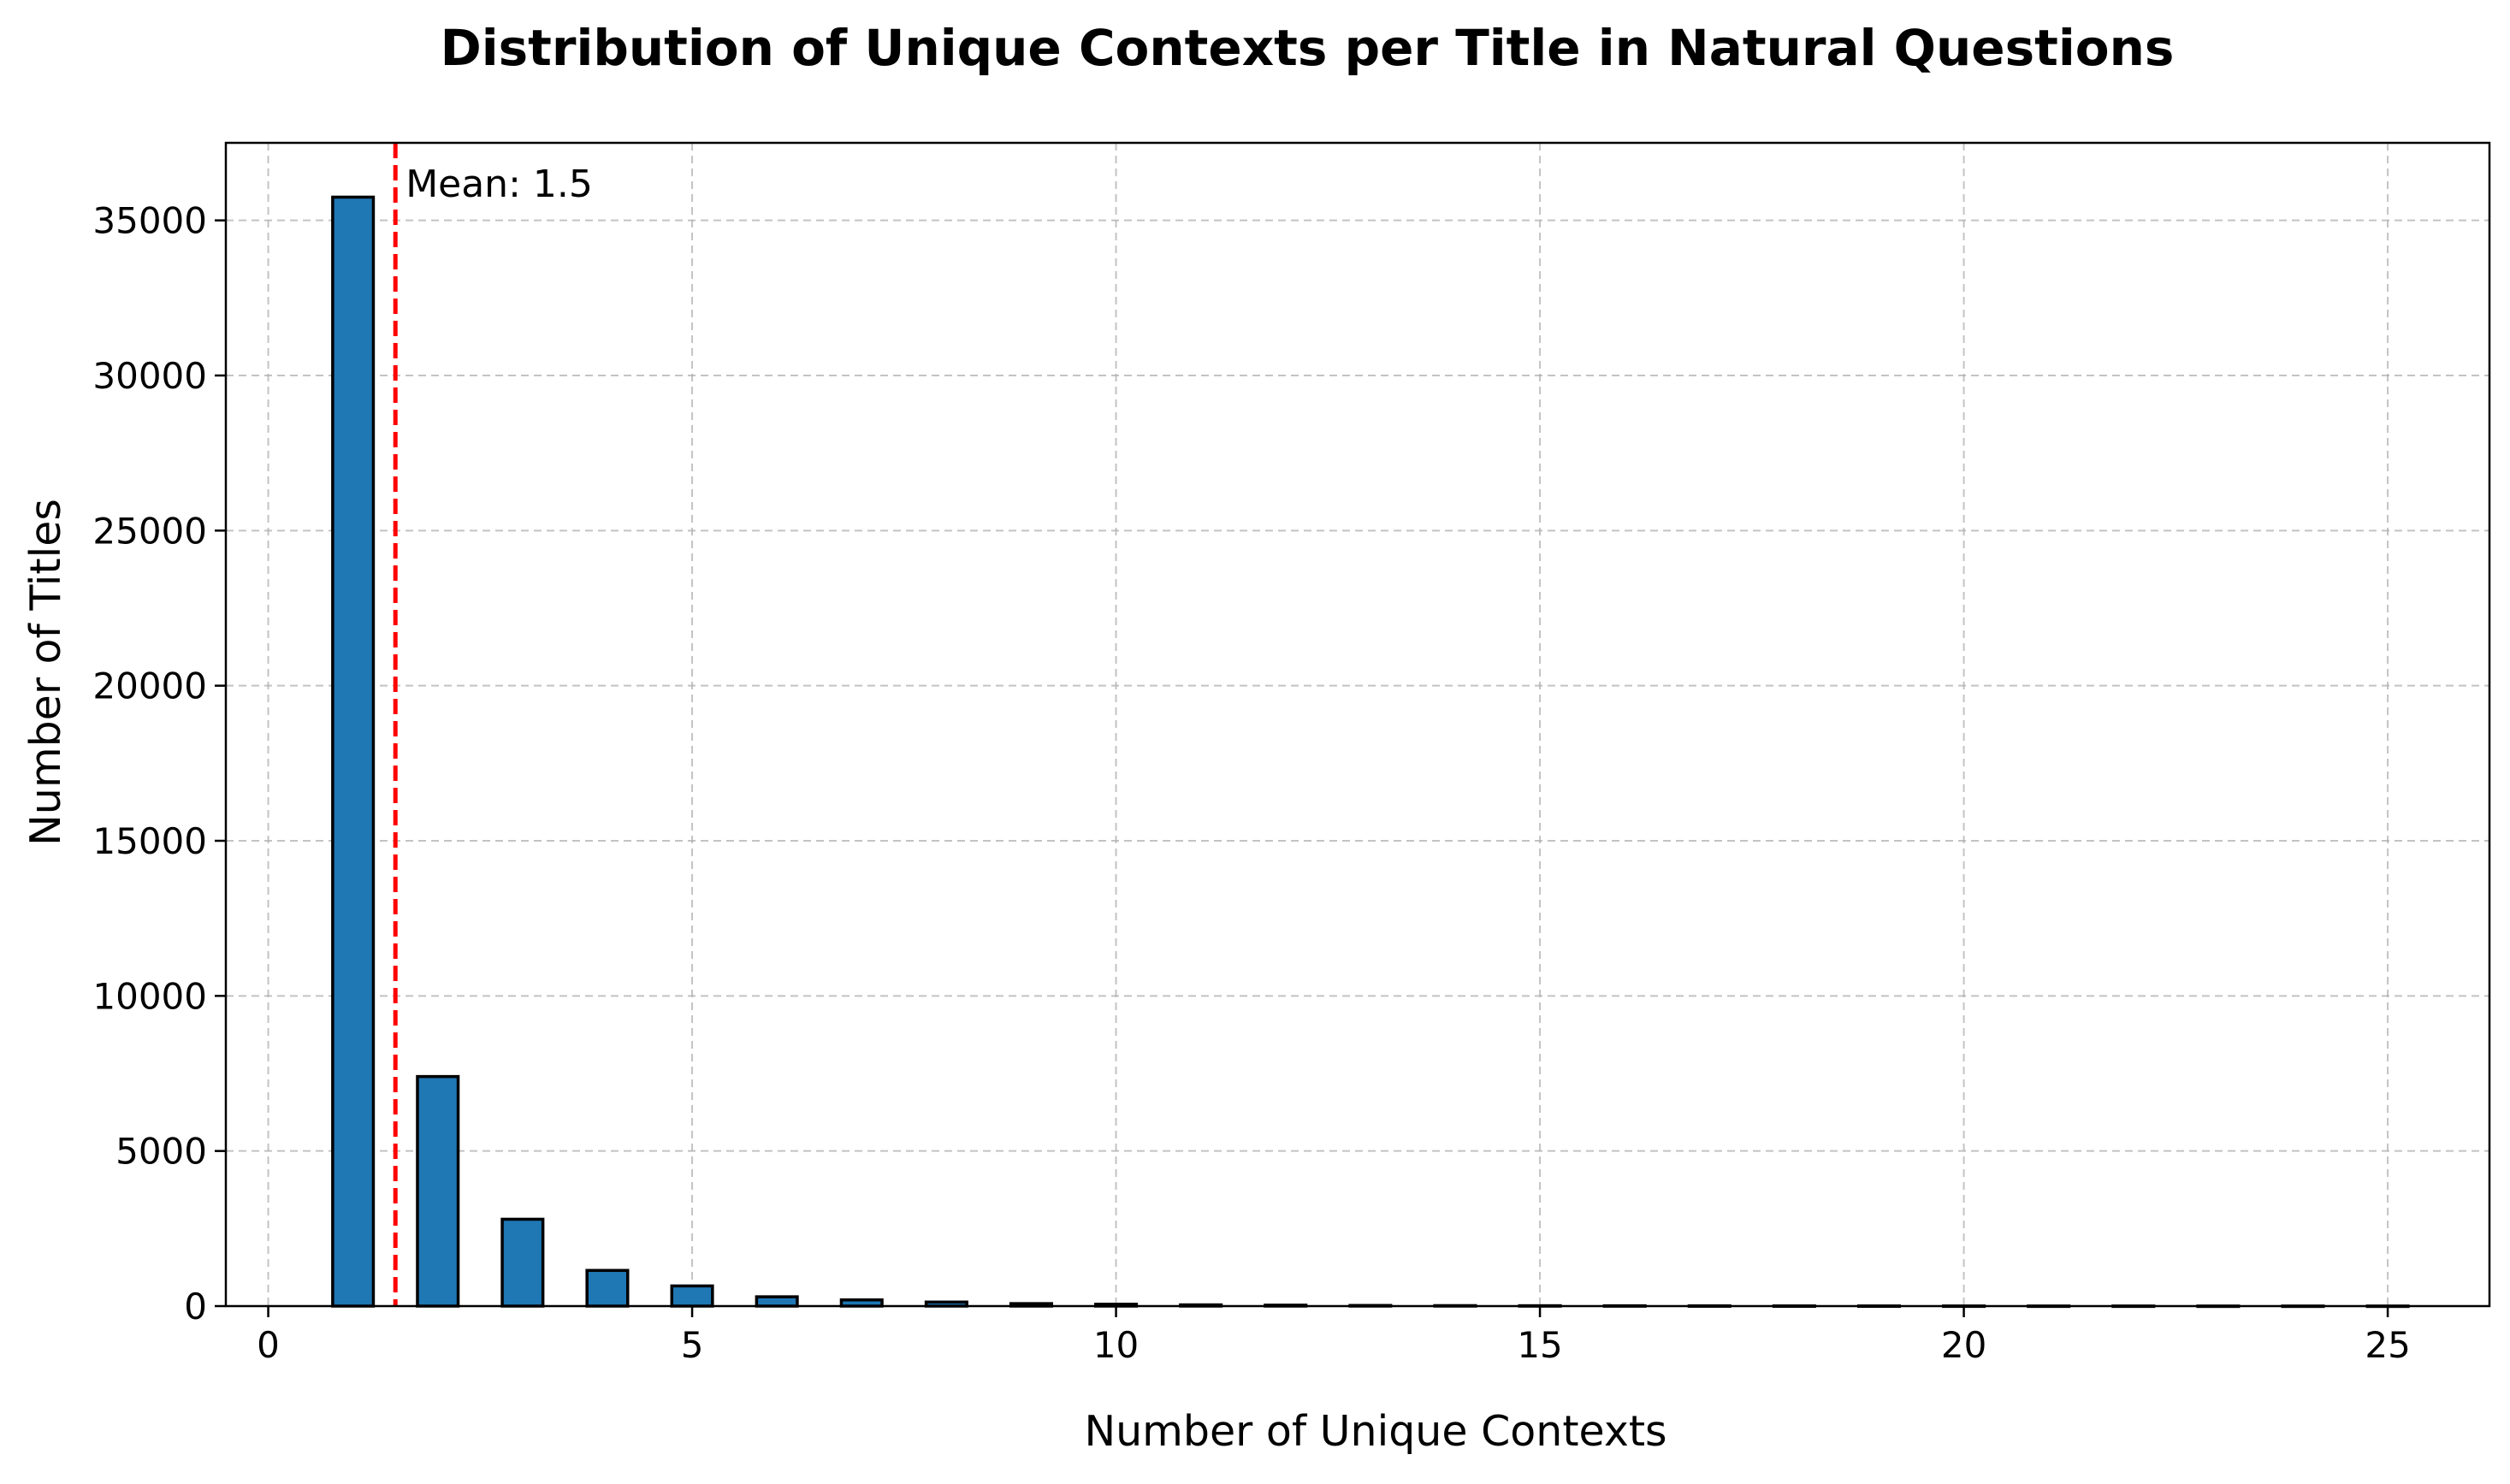  What do you see at coordinates (149, 376) in the screenshot?
I see `y-tick-label: 30000` at bounding box center [149, 376].